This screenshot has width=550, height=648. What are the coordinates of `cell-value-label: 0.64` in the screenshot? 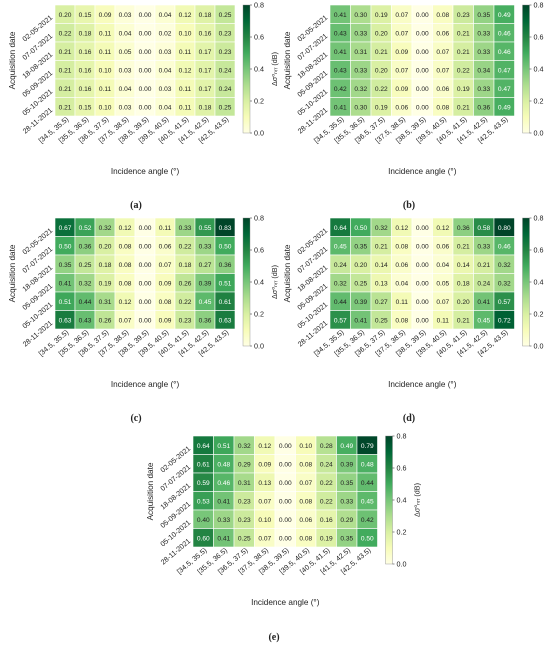 It's located at (340, 228).